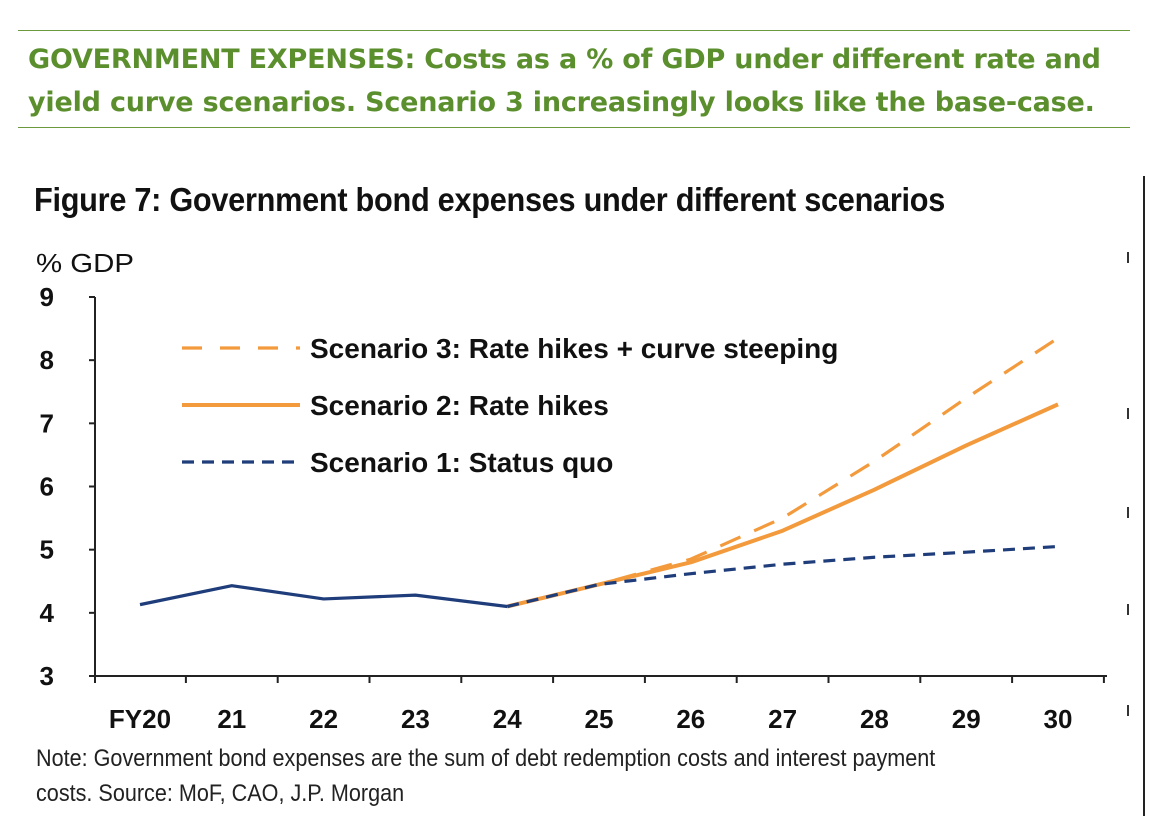 This screenshot has height=839, width=1172. What do you see at coordinates (966, 719) in the screenshot?
I see `x-tick-label: 29` at bounding box center [966, 719].